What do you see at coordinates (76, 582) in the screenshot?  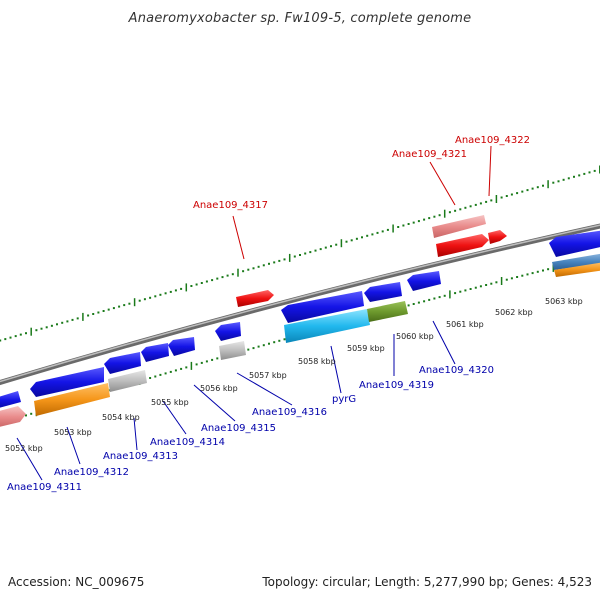 I see `accession-text: Accession: NC_009675` at bounding box center [76, 582].